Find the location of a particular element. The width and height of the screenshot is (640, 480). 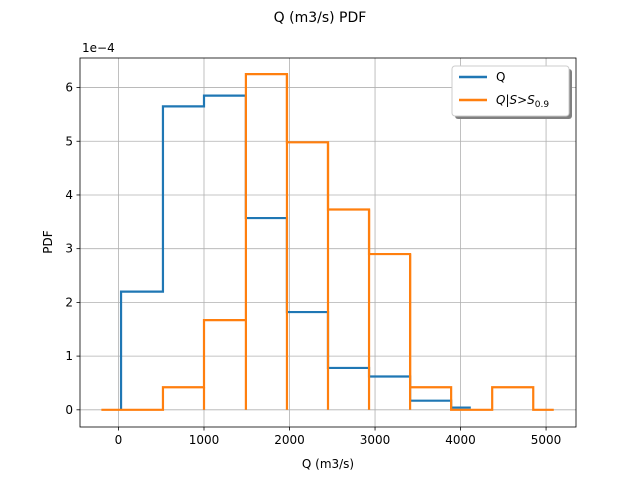

y-offset-text: 1e−4 is located at coordinates (98, 48).